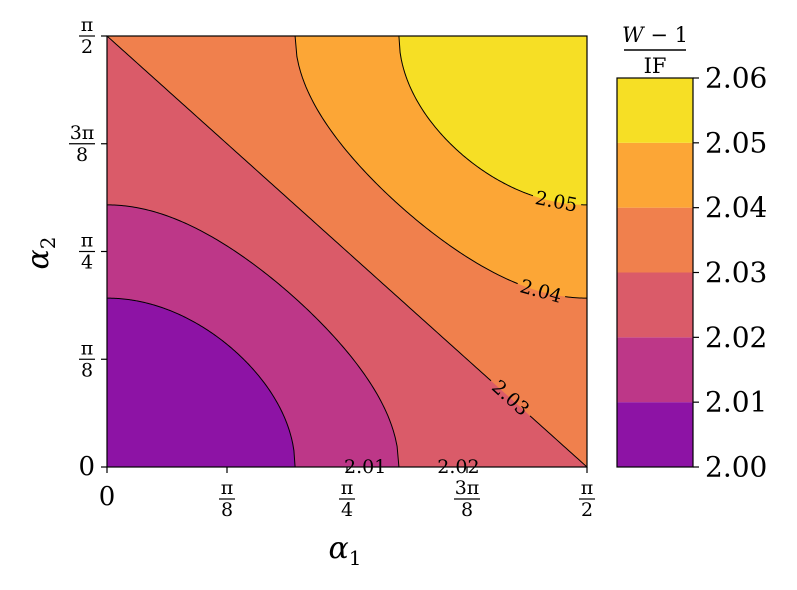  I want to click on colorbar-swatch-2.01, so click(655, 370).